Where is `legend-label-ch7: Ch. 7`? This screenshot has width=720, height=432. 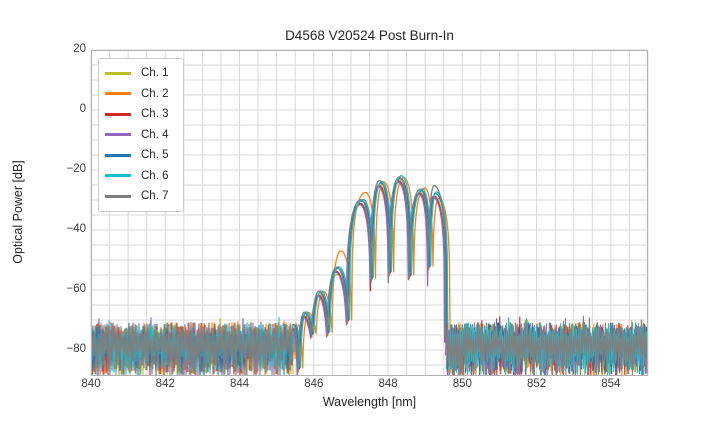 legend-label-ch7: Ch. 7 is located at coordinates (155, 196).